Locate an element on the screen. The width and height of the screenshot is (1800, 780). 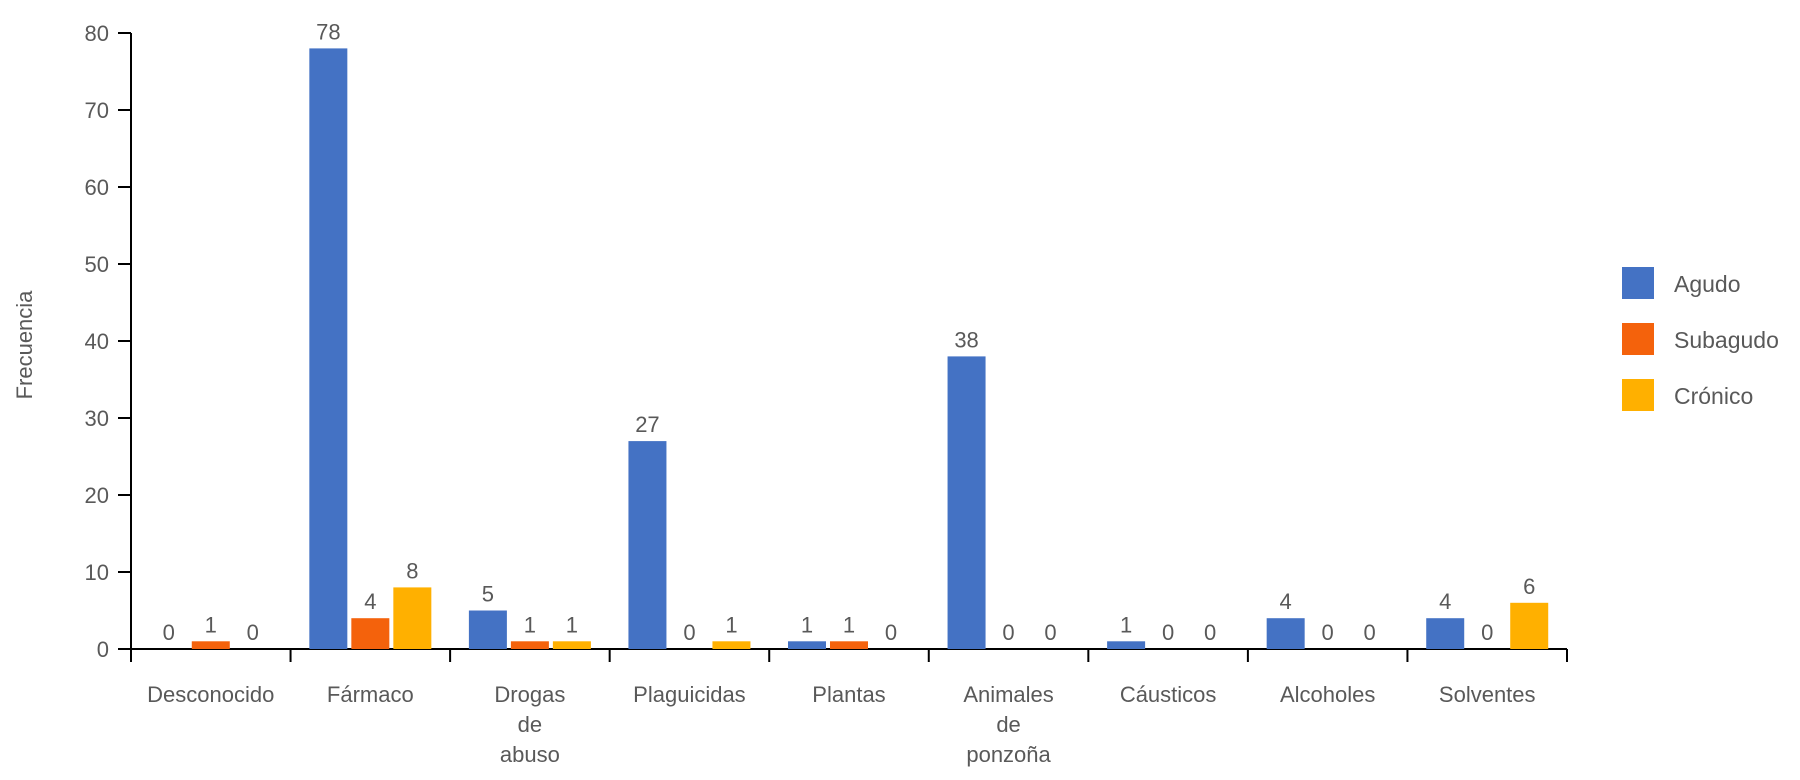
category-label: Fármaco is located at coordinates (370, 694).